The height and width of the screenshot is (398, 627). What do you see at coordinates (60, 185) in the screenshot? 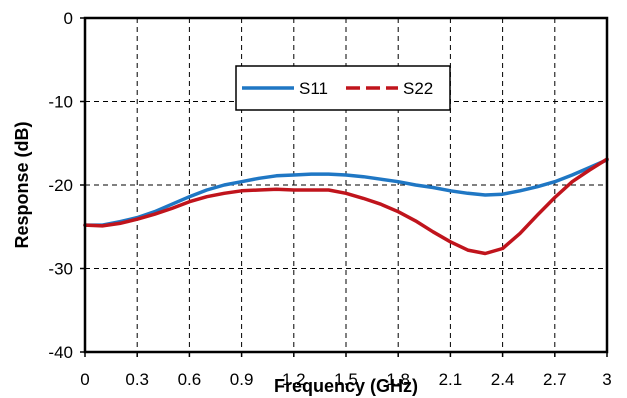
I see `y-tick-label: -20` at bounding box center [60, 185].